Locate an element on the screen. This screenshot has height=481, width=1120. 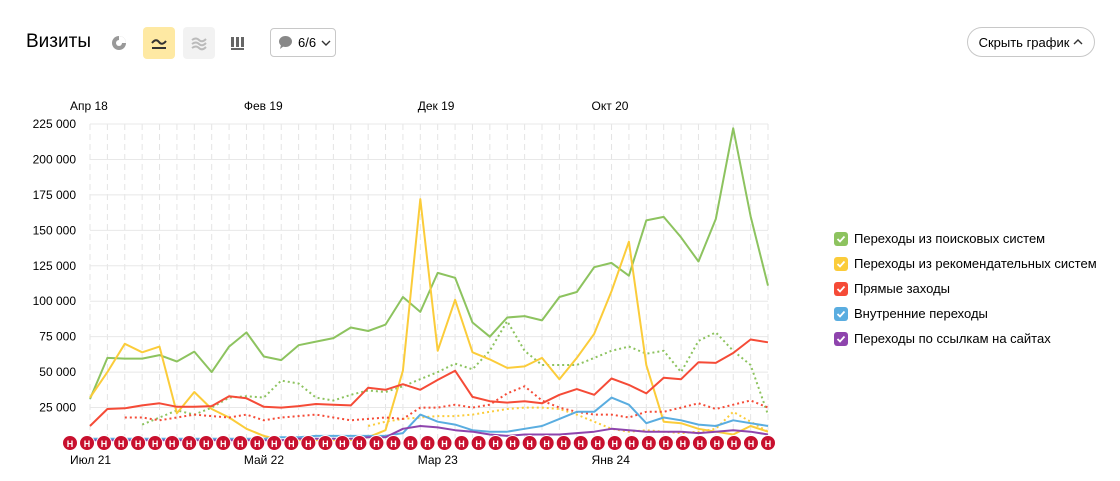
area-chart-icon is located at coordinates (199, 44).